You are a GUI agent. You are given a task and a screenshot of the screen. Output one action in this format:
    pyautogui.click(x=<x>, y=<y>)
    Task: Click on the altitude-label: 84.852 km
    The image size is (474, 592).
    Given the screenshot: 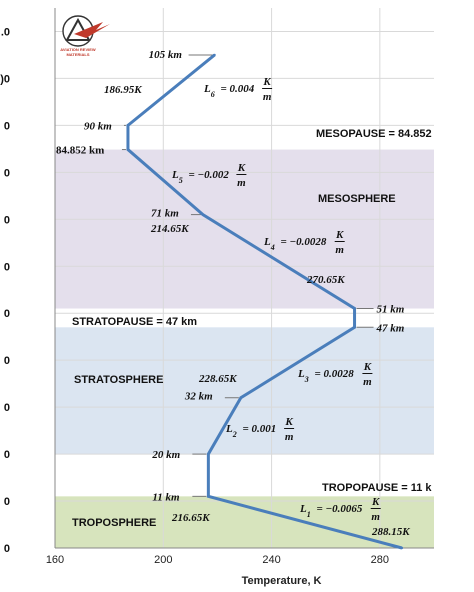 What is the action you would take?
    pyautogui.click(x=80, y=151)
    